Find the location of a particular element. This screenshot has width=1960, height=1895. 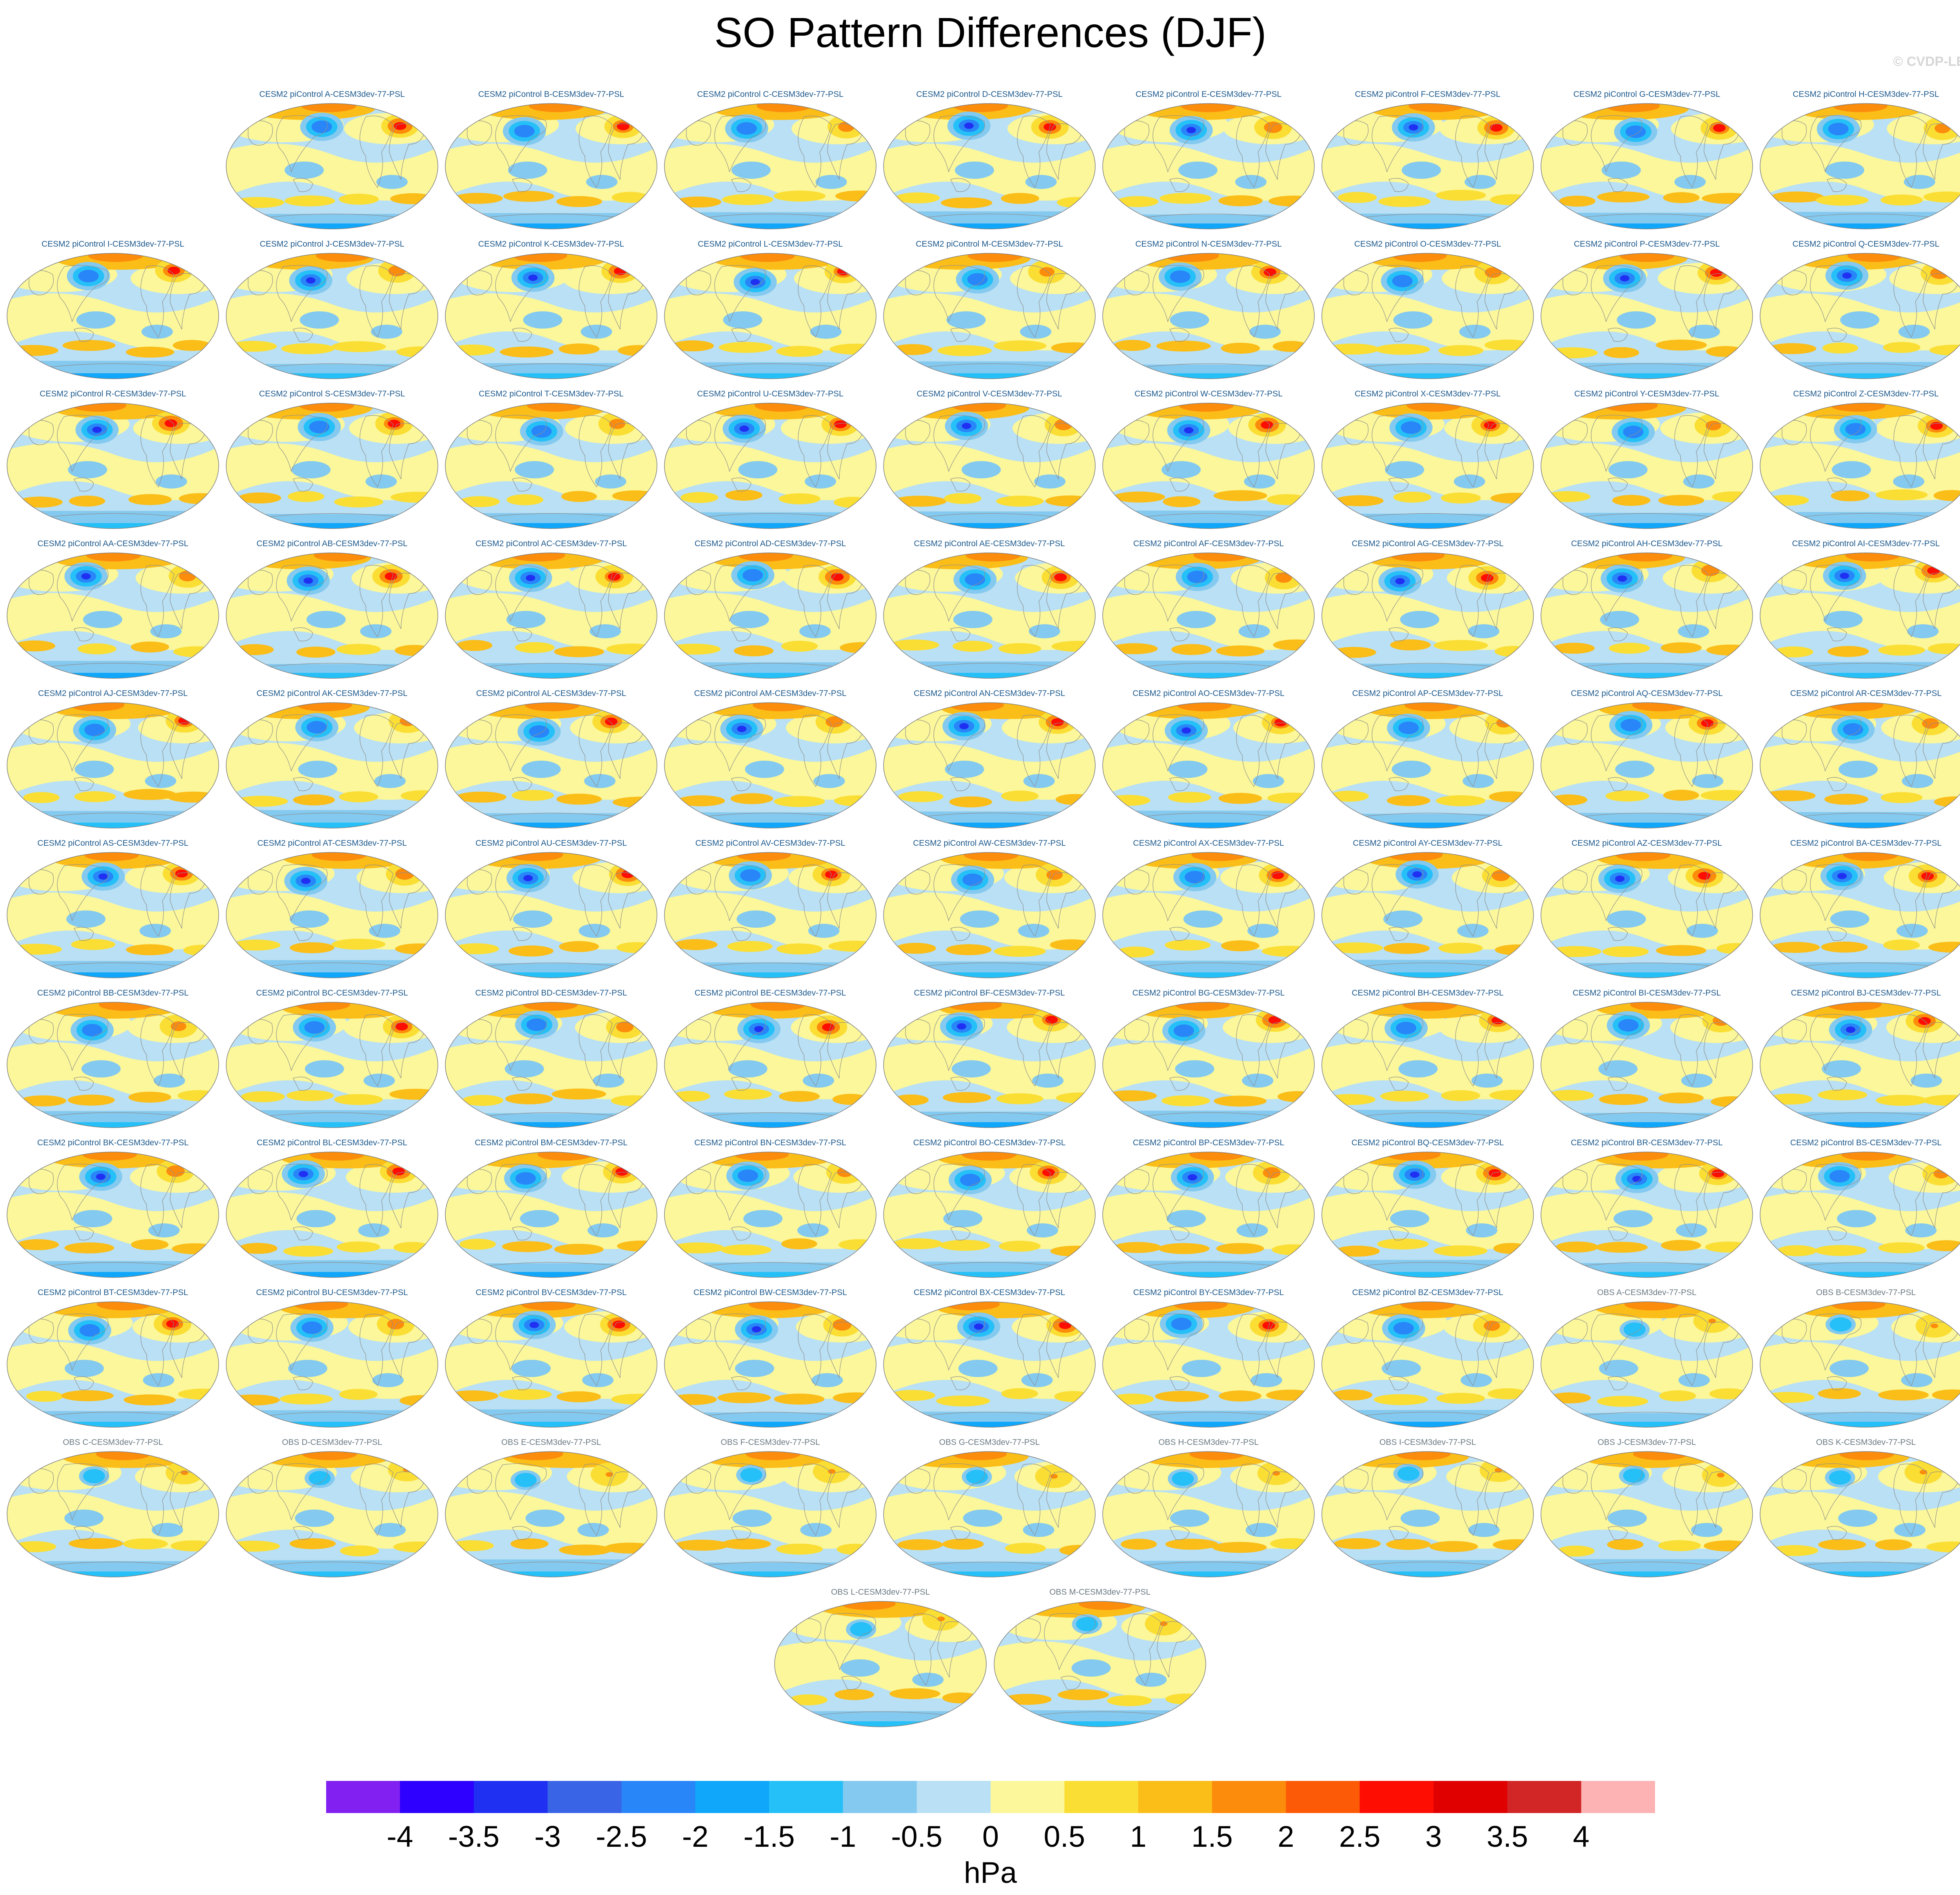

map-panel: CESM2 piControl AG-CESM3dev-77-PSL is located at coordinates (1427, 615).